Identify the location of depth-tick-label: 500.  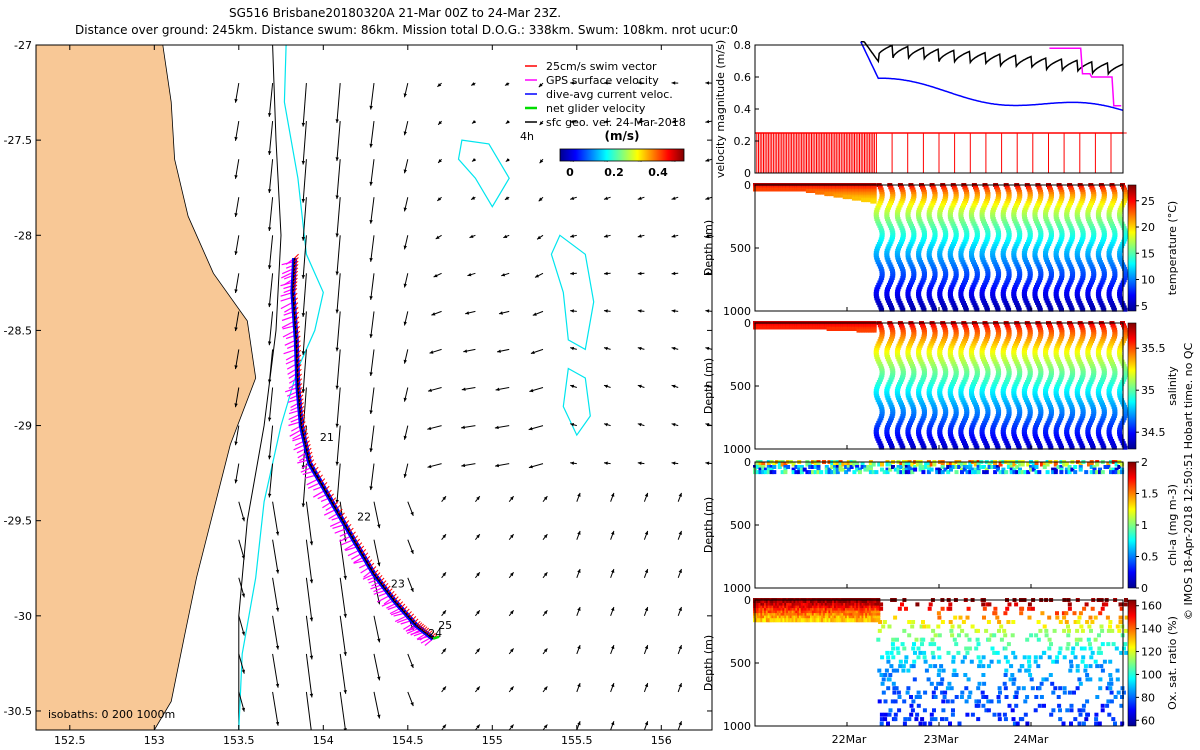
(740, 248).